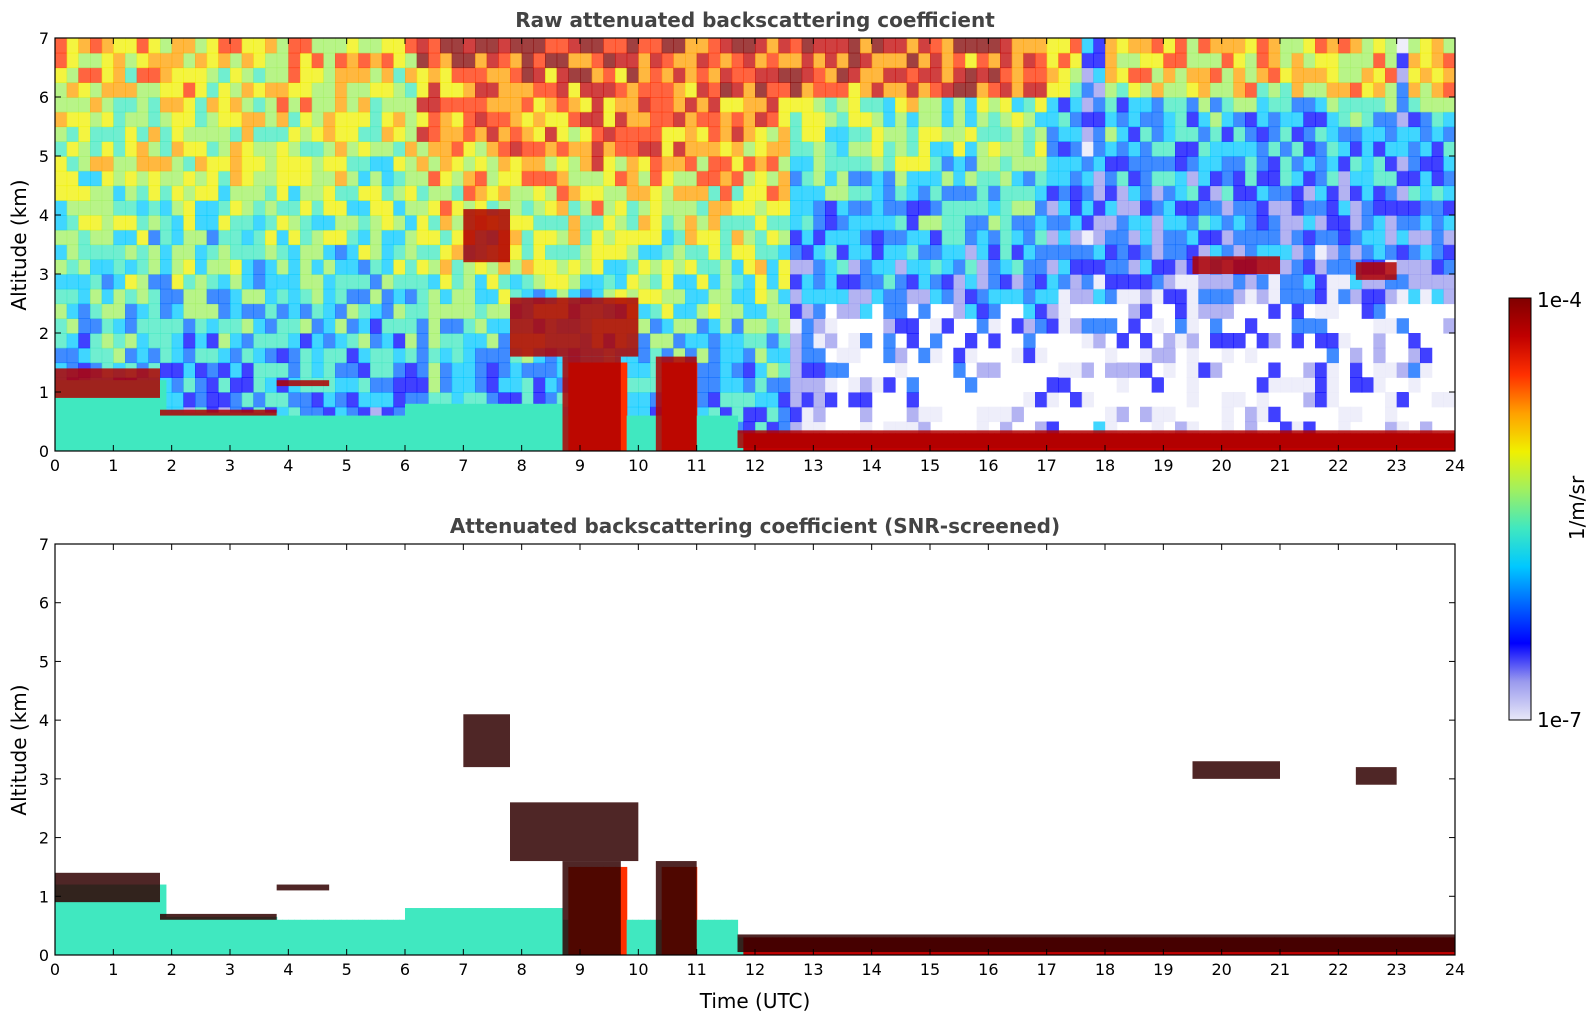 This screenshot has height=1024, width=1595. I want to click on x-tick-label: 3, so click(230, 969).